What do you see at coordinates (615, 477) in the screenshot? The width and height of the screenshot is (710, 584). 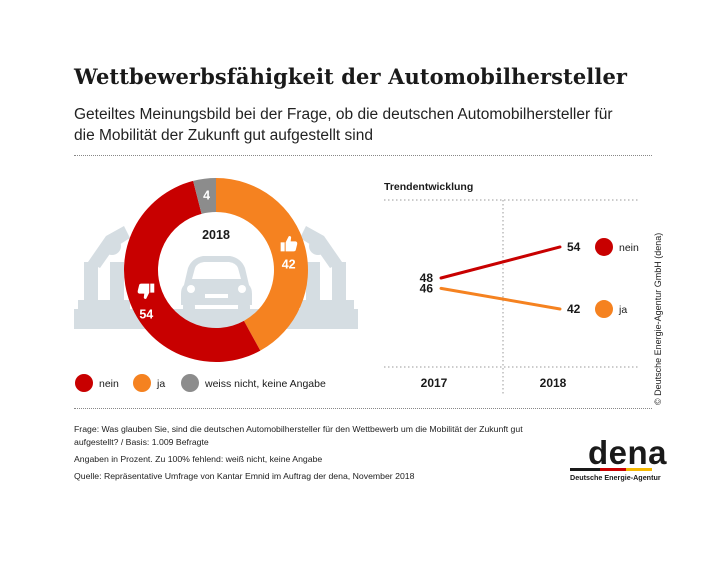 I see `dena-logo-subtitle: Deutsche Energie-Agentur` at bounding box center [615, 477].